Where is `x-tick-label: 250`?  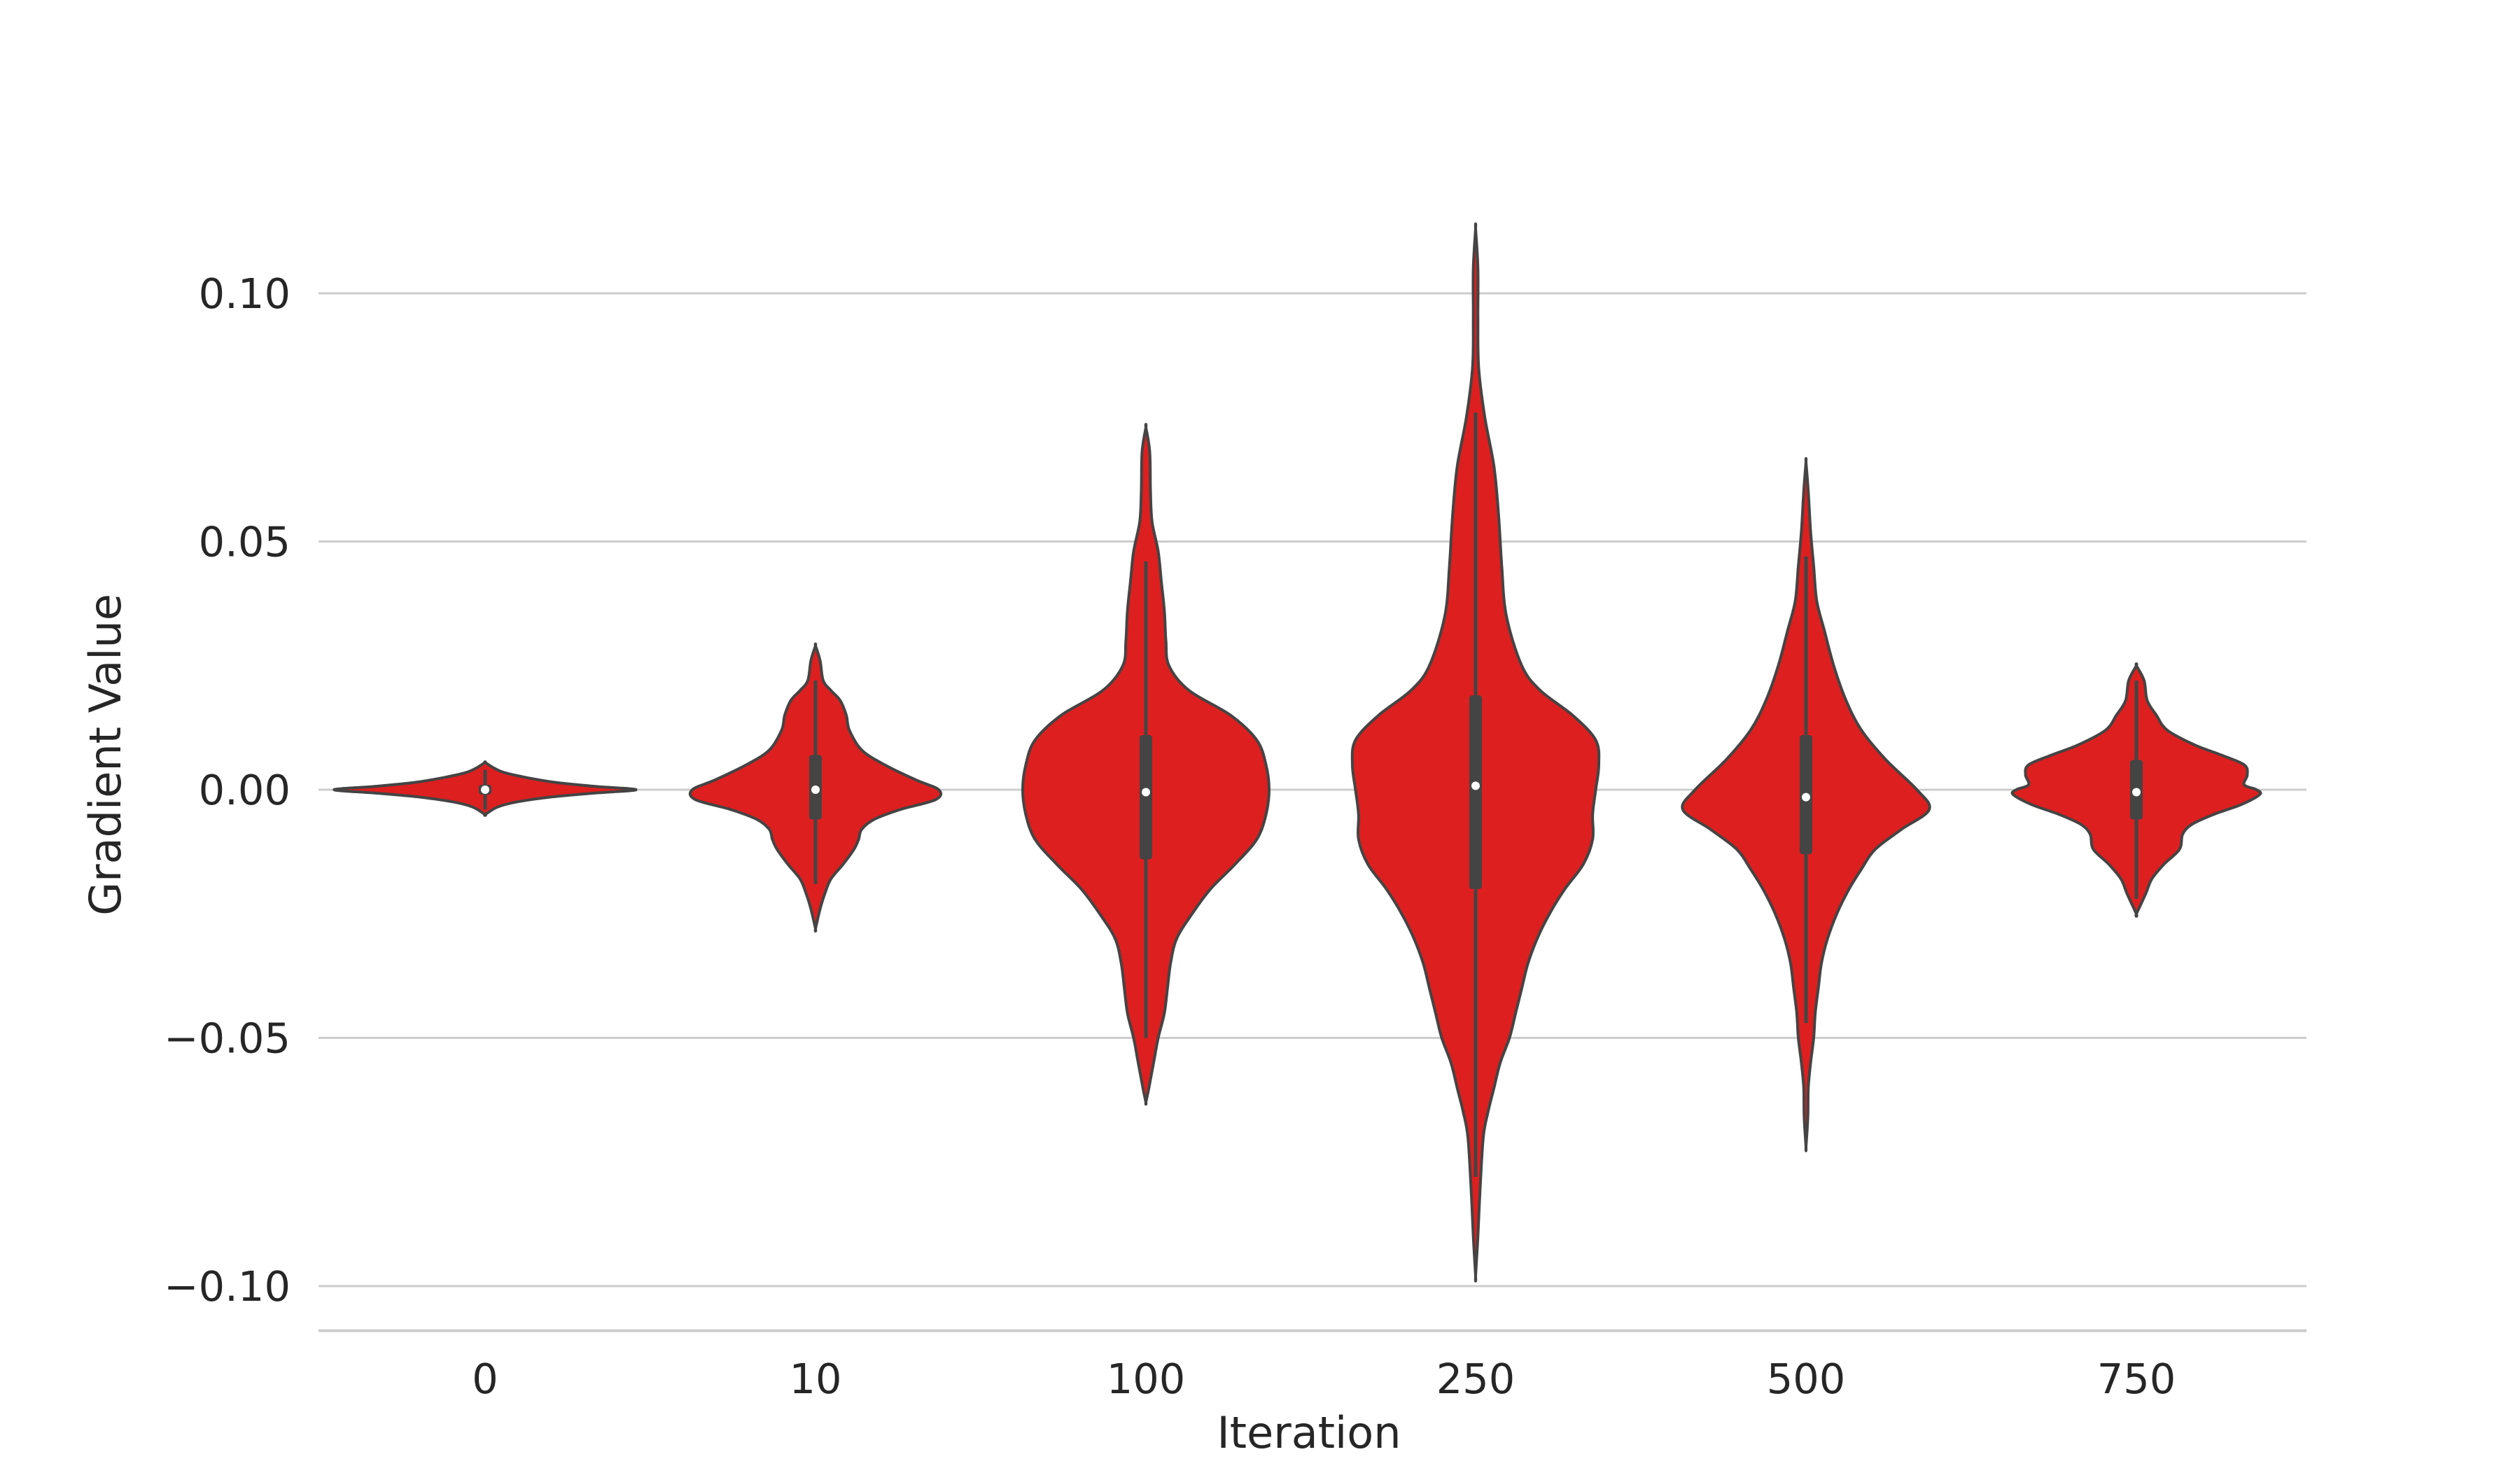 x-tick-label: 250 is located at coordinates (1476, 1379).